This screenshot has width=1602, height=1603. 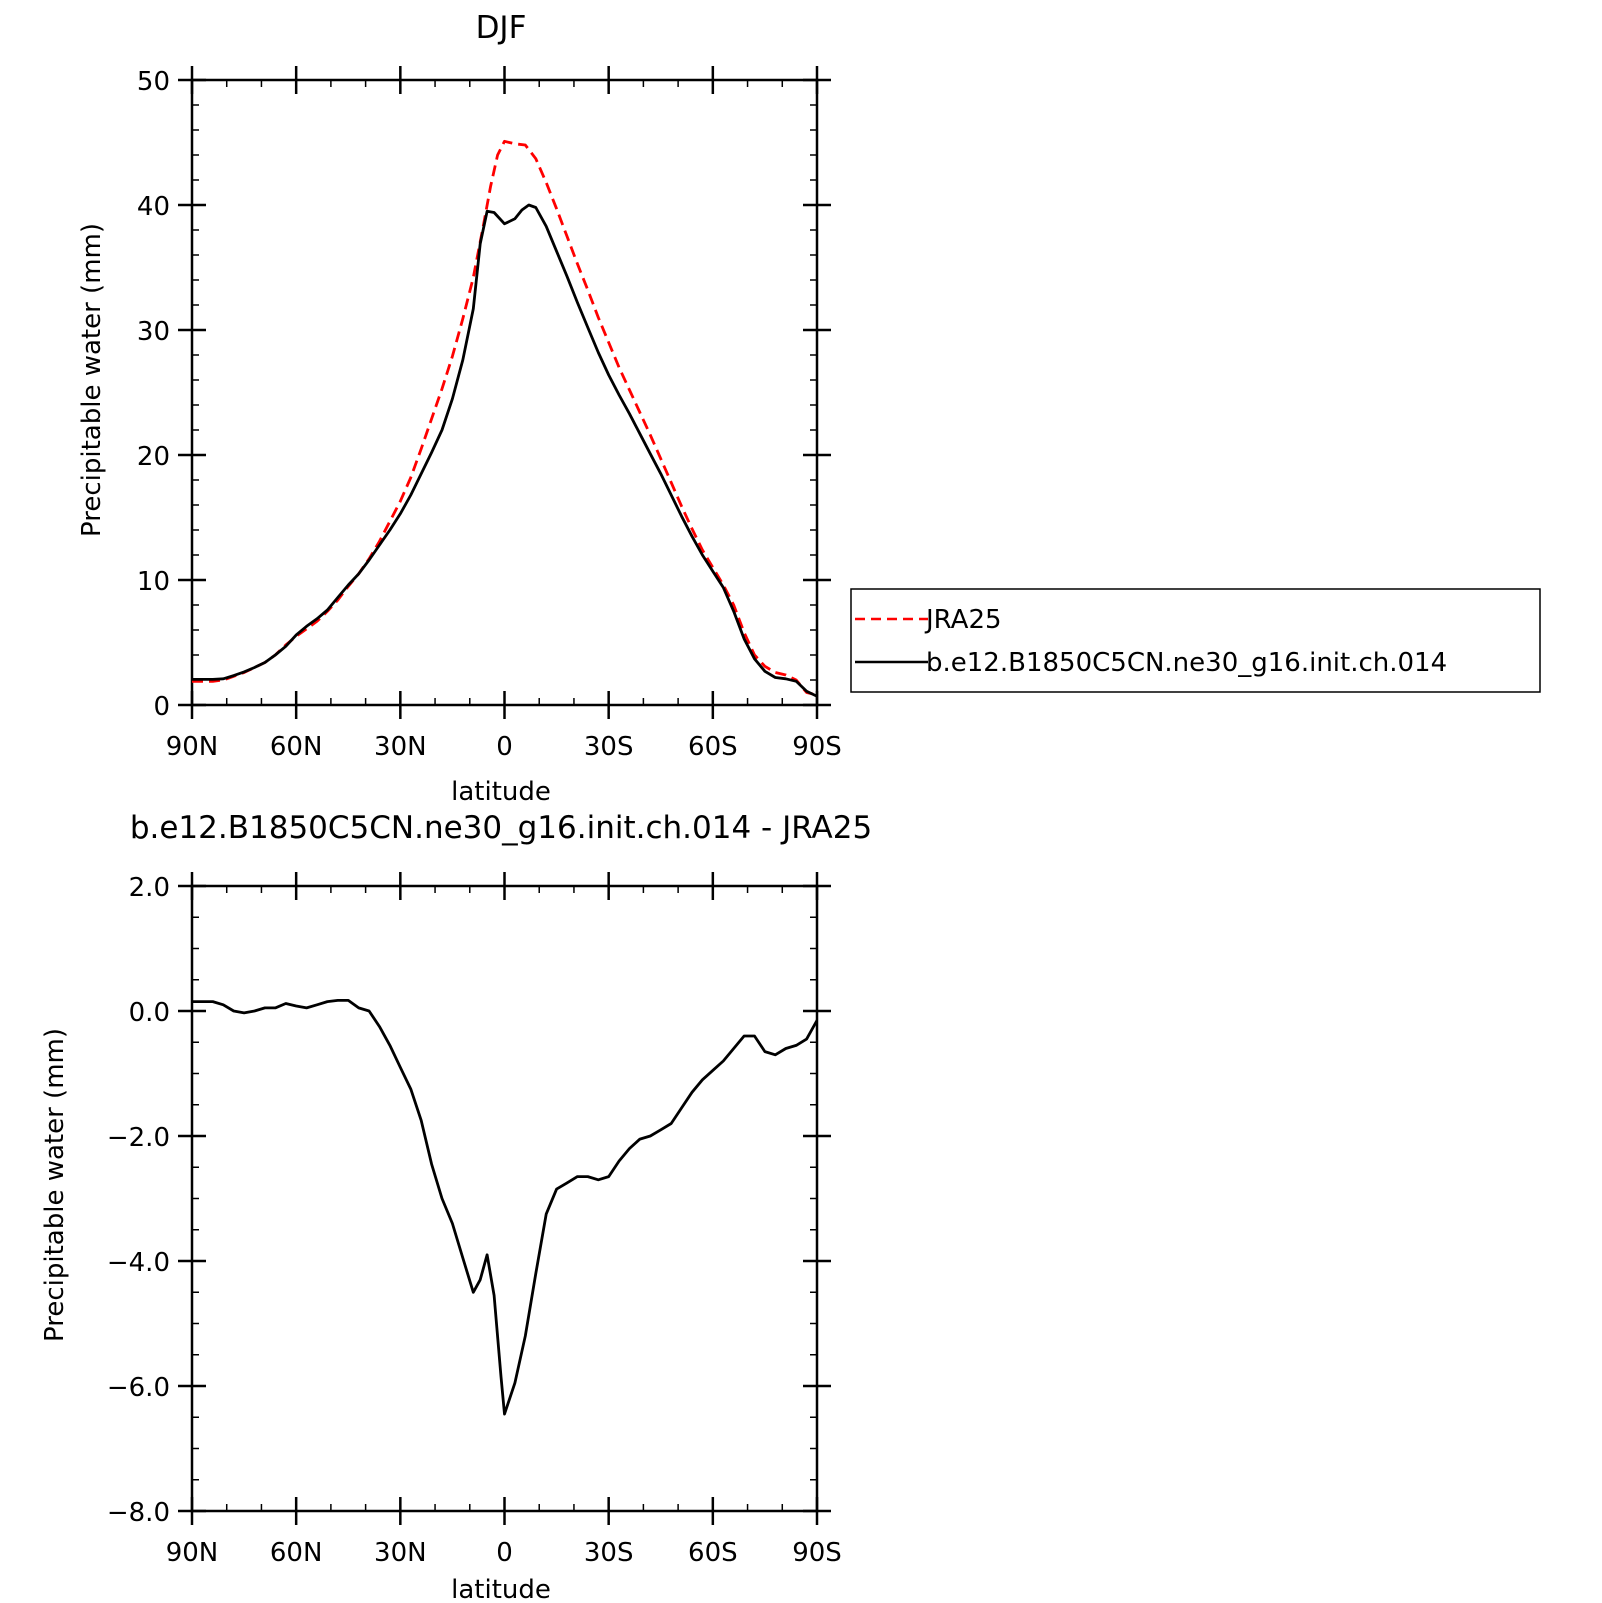 I want to click on y-tick-label: −8.0, so click(x=138, y=1513).